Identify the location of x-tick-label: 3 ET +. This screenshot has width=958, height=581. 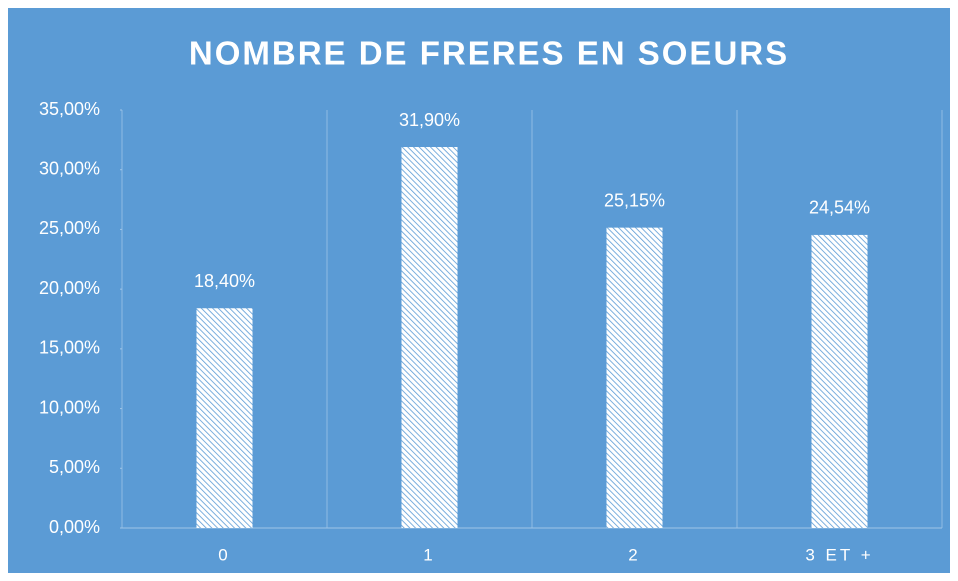
(839, 554).